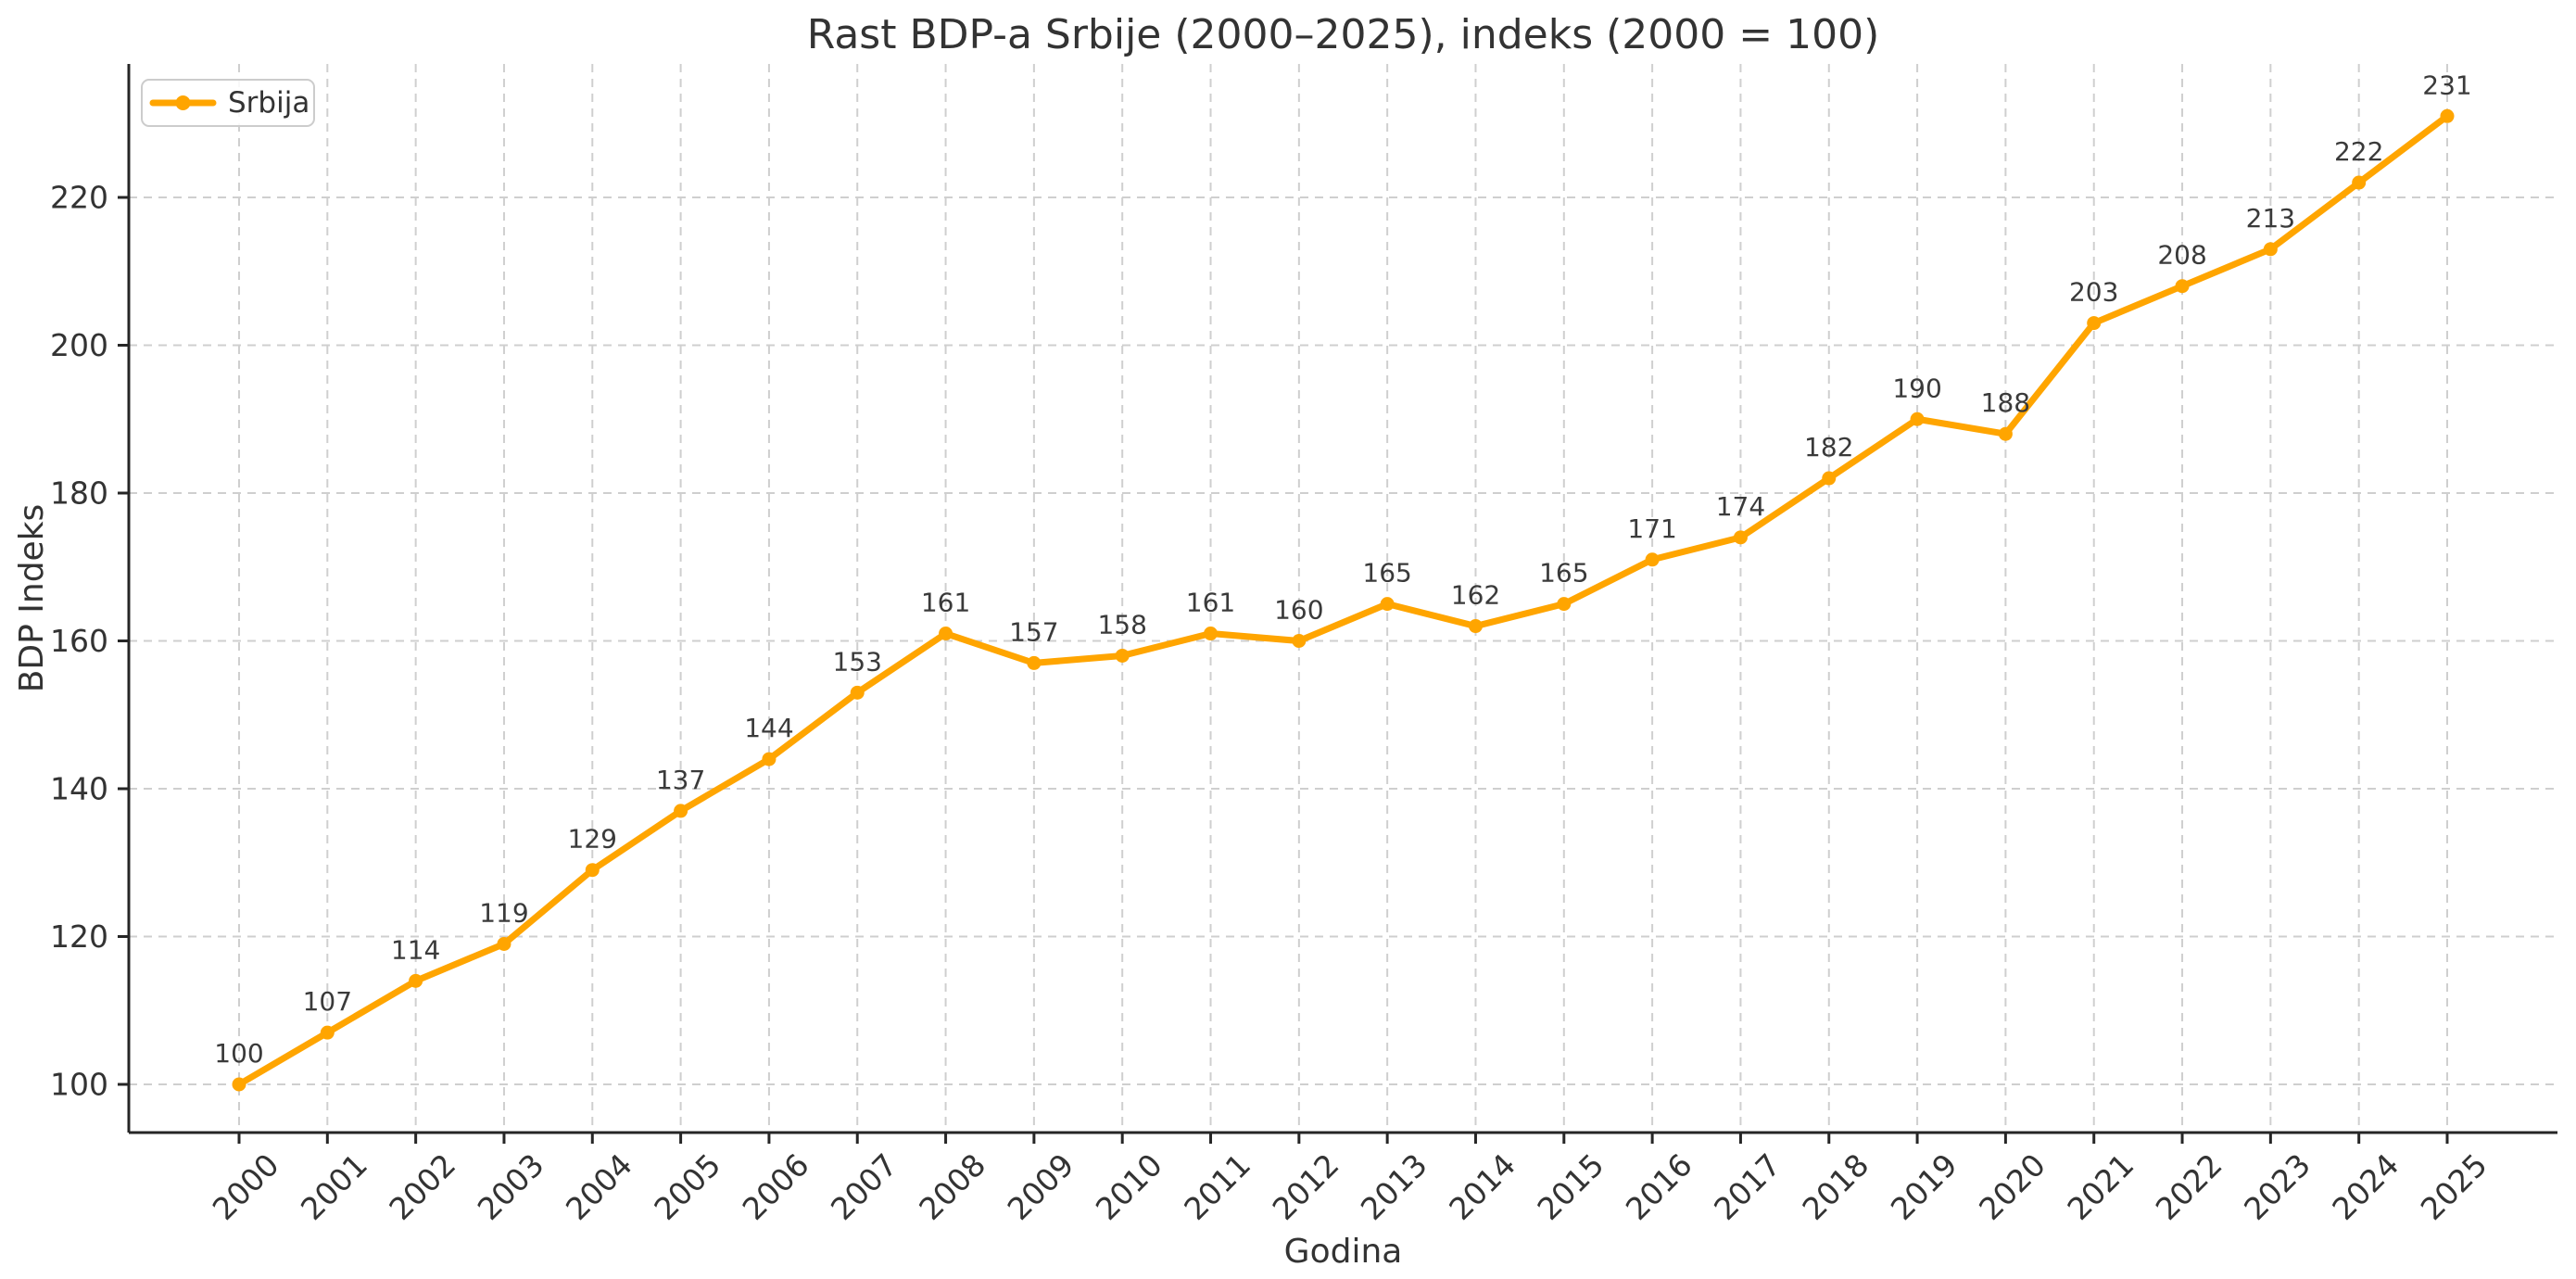 Image resolution: width=2576 pixels, height=1279 pixels. Describe the element at coordinates (680, 780) in the screenshot. I see `data-point-label: 137` at that location.